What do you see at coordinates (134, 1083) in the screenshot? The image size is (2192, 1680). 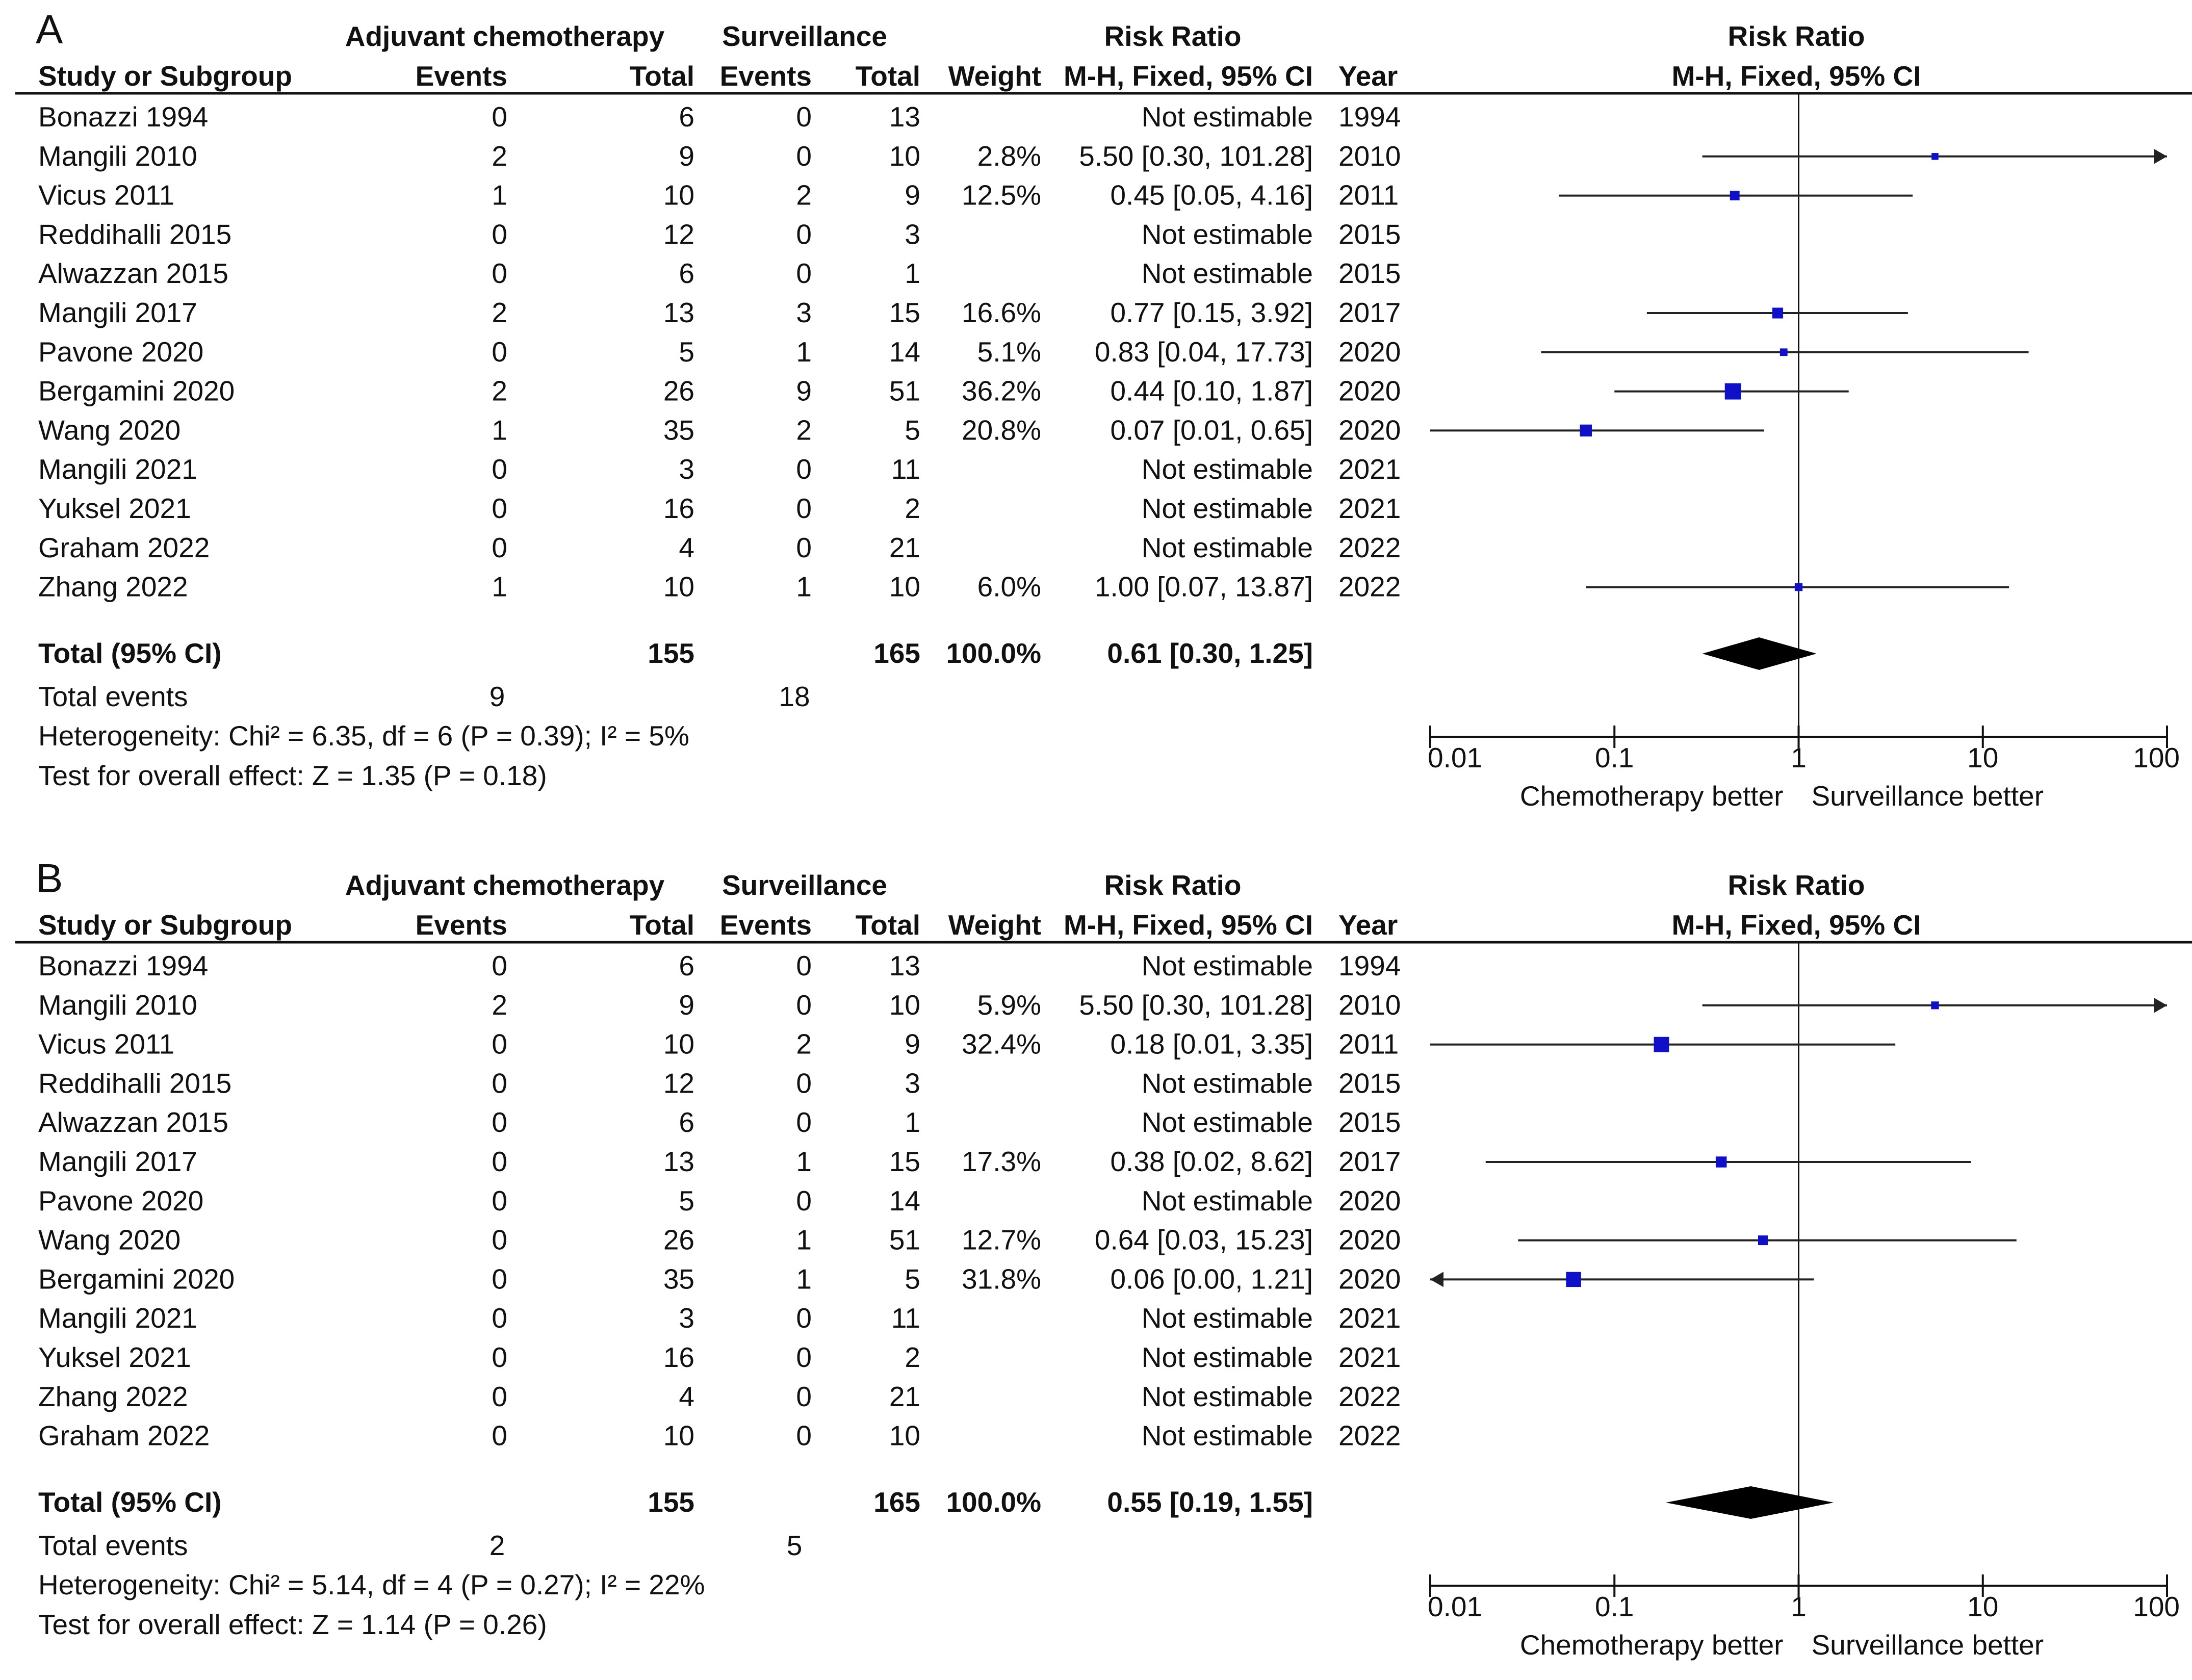 I see `study-name: Reddihalli 2015` at bounding box center [134, 1083].